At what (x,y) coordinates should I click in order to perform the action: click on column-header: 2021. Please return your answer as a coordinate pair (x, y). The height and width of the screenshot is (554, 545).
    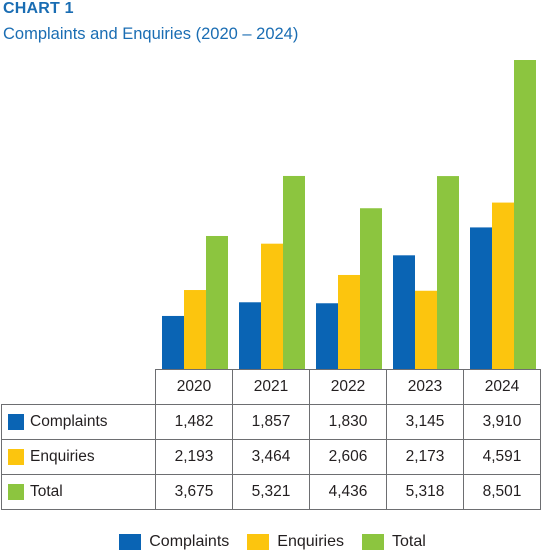
    Looking at the image, I should click on (271, 387).